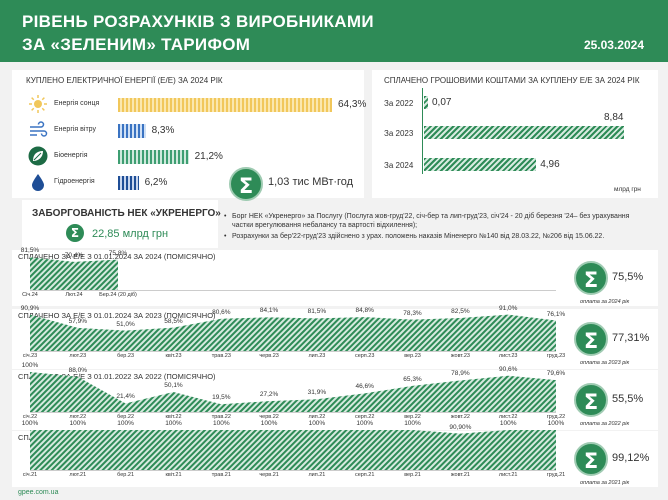 This screenshot has height=500, width=668. I want to click on monthly-value: 90,6%, so click(508, 369).